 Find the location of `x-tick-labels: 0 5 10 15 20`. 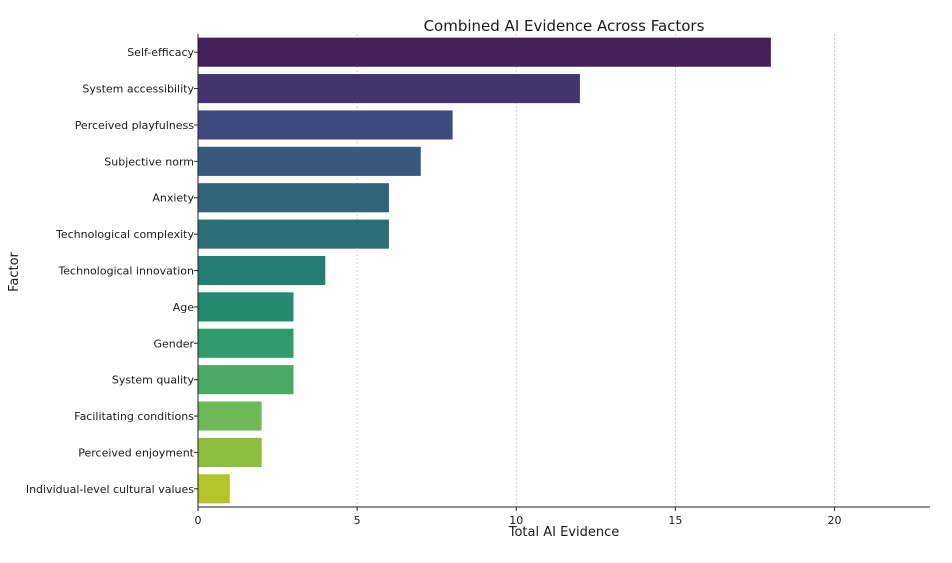

x-tick-labels: 0 5 10 15 20 is located at coordinates (518, 517).